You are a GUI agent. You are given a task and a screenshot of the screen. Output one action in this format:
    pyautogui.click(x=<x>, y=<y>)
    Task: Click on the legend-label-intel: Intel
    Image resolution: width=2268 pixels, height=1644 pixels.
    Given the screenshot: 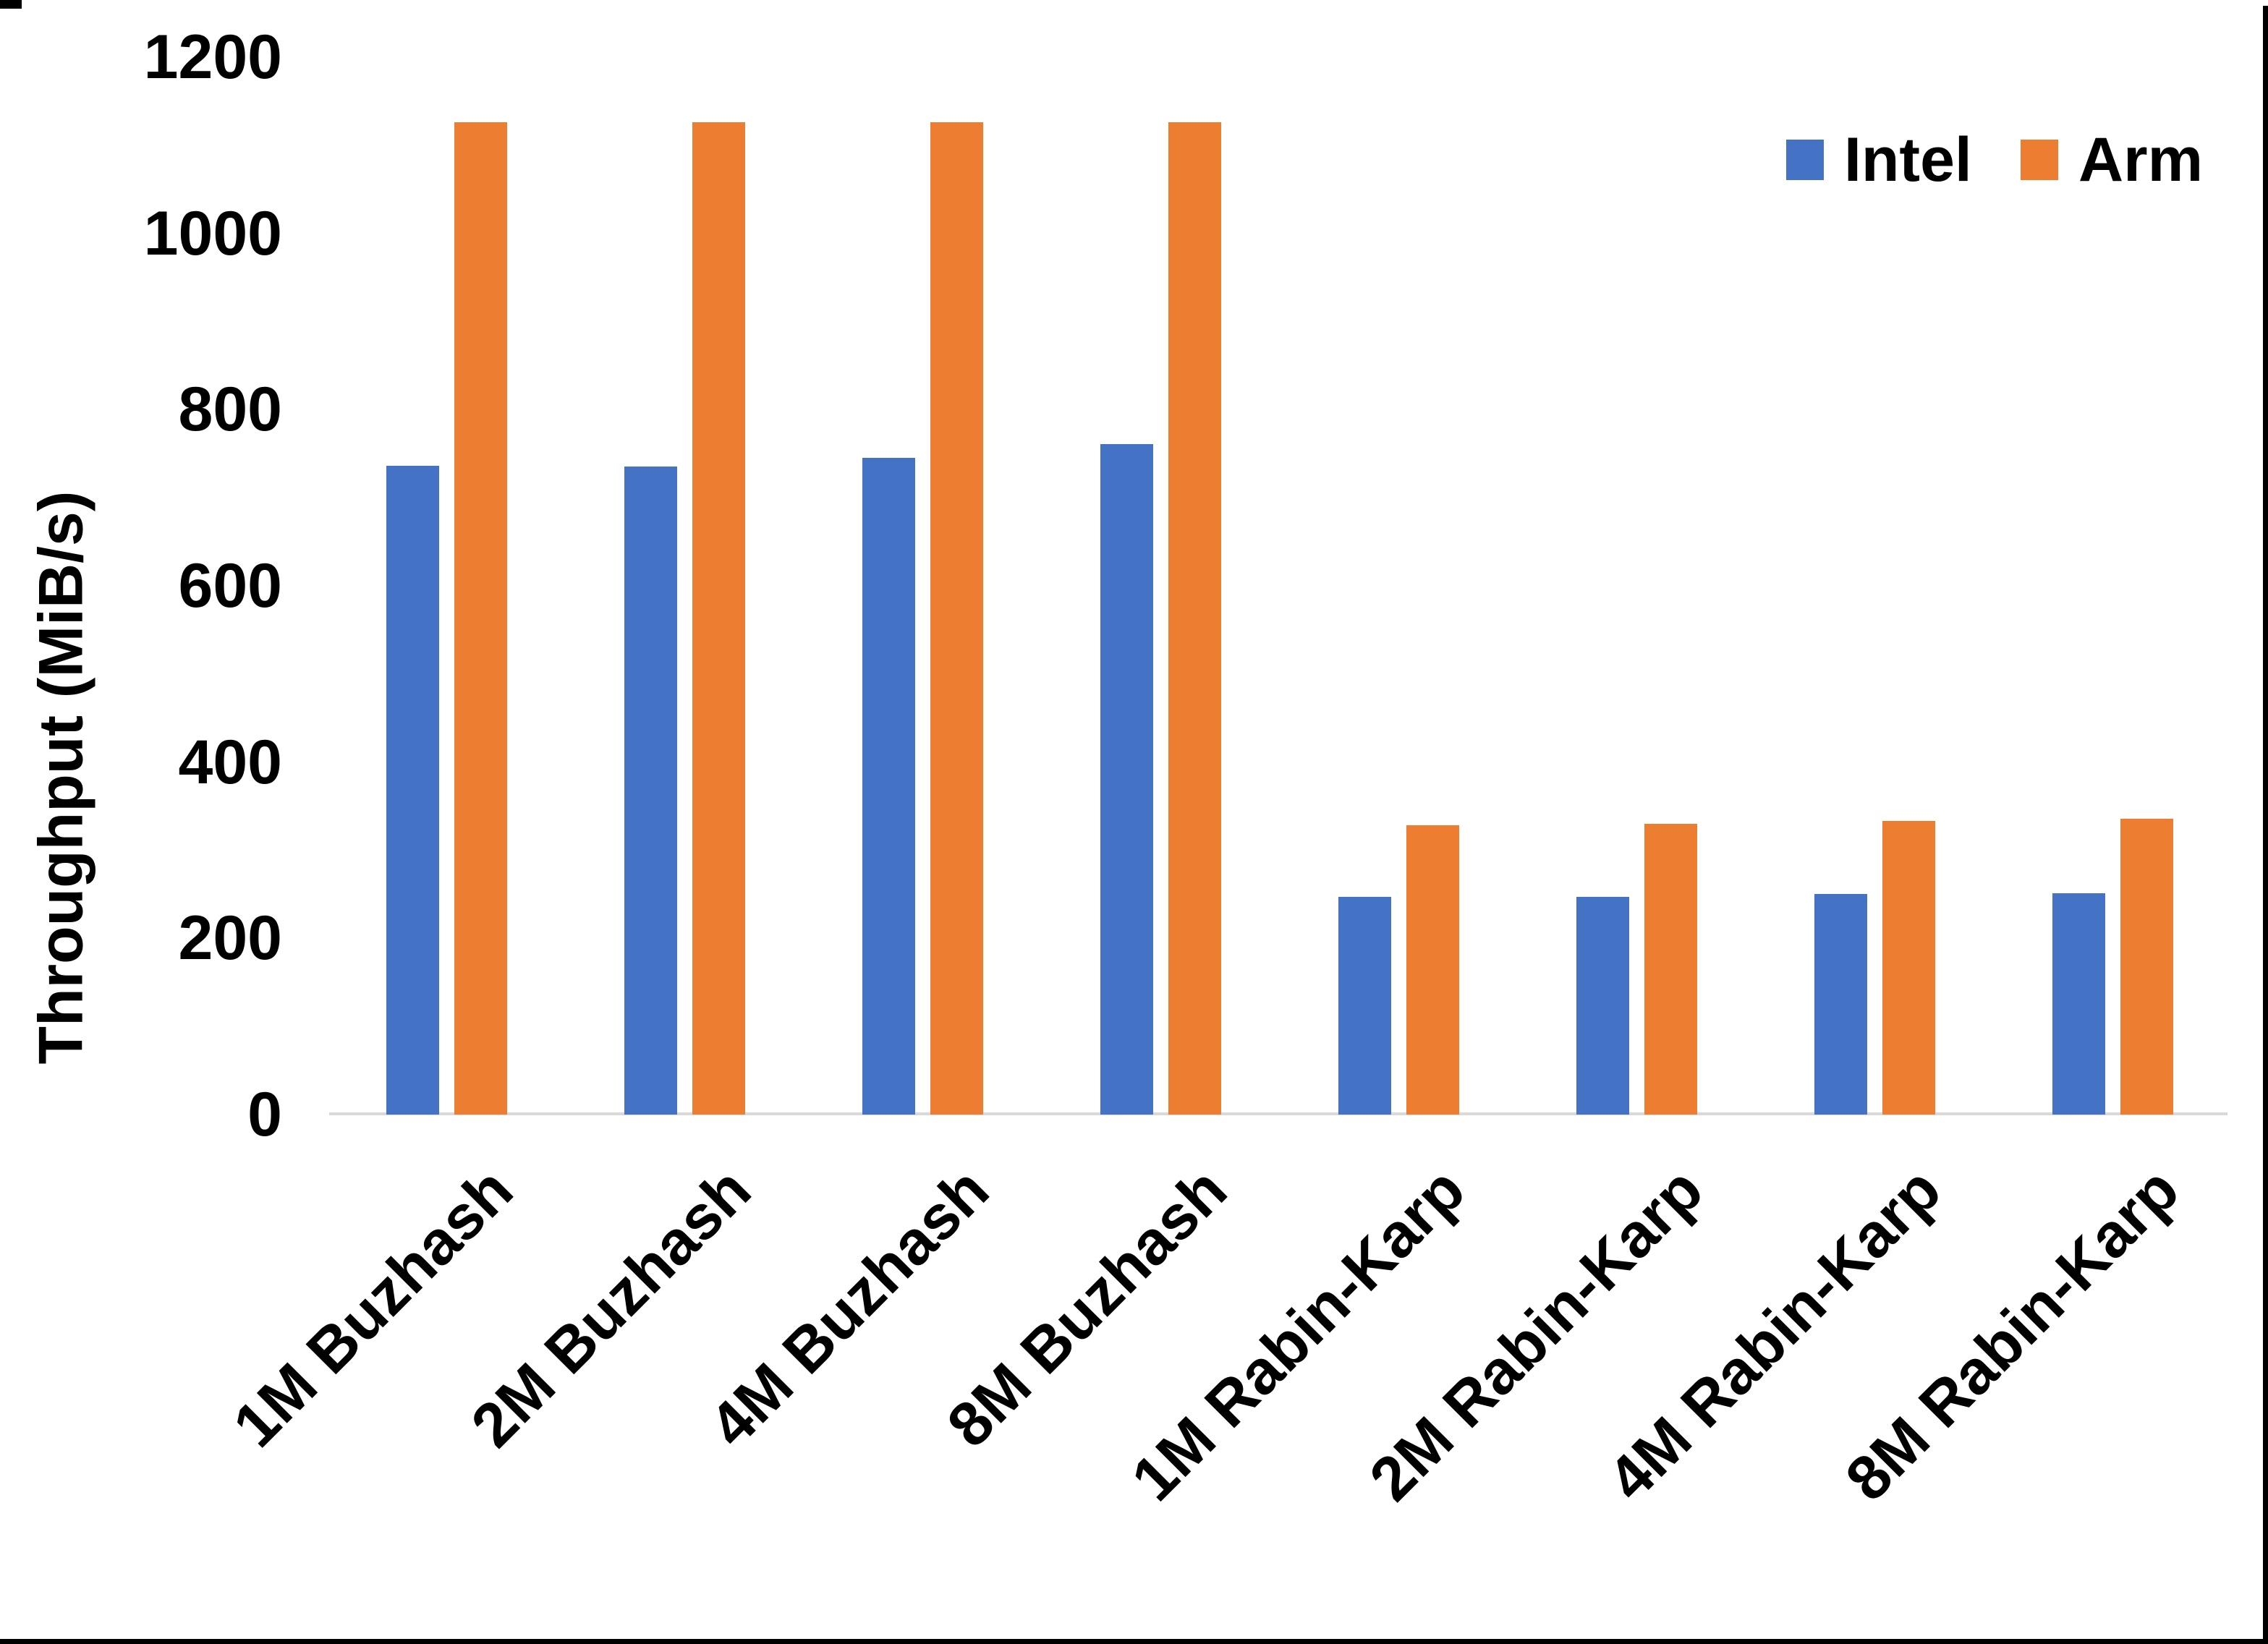 What is the action you would take?
    pyautogui.click(x=1908, y=160)
    